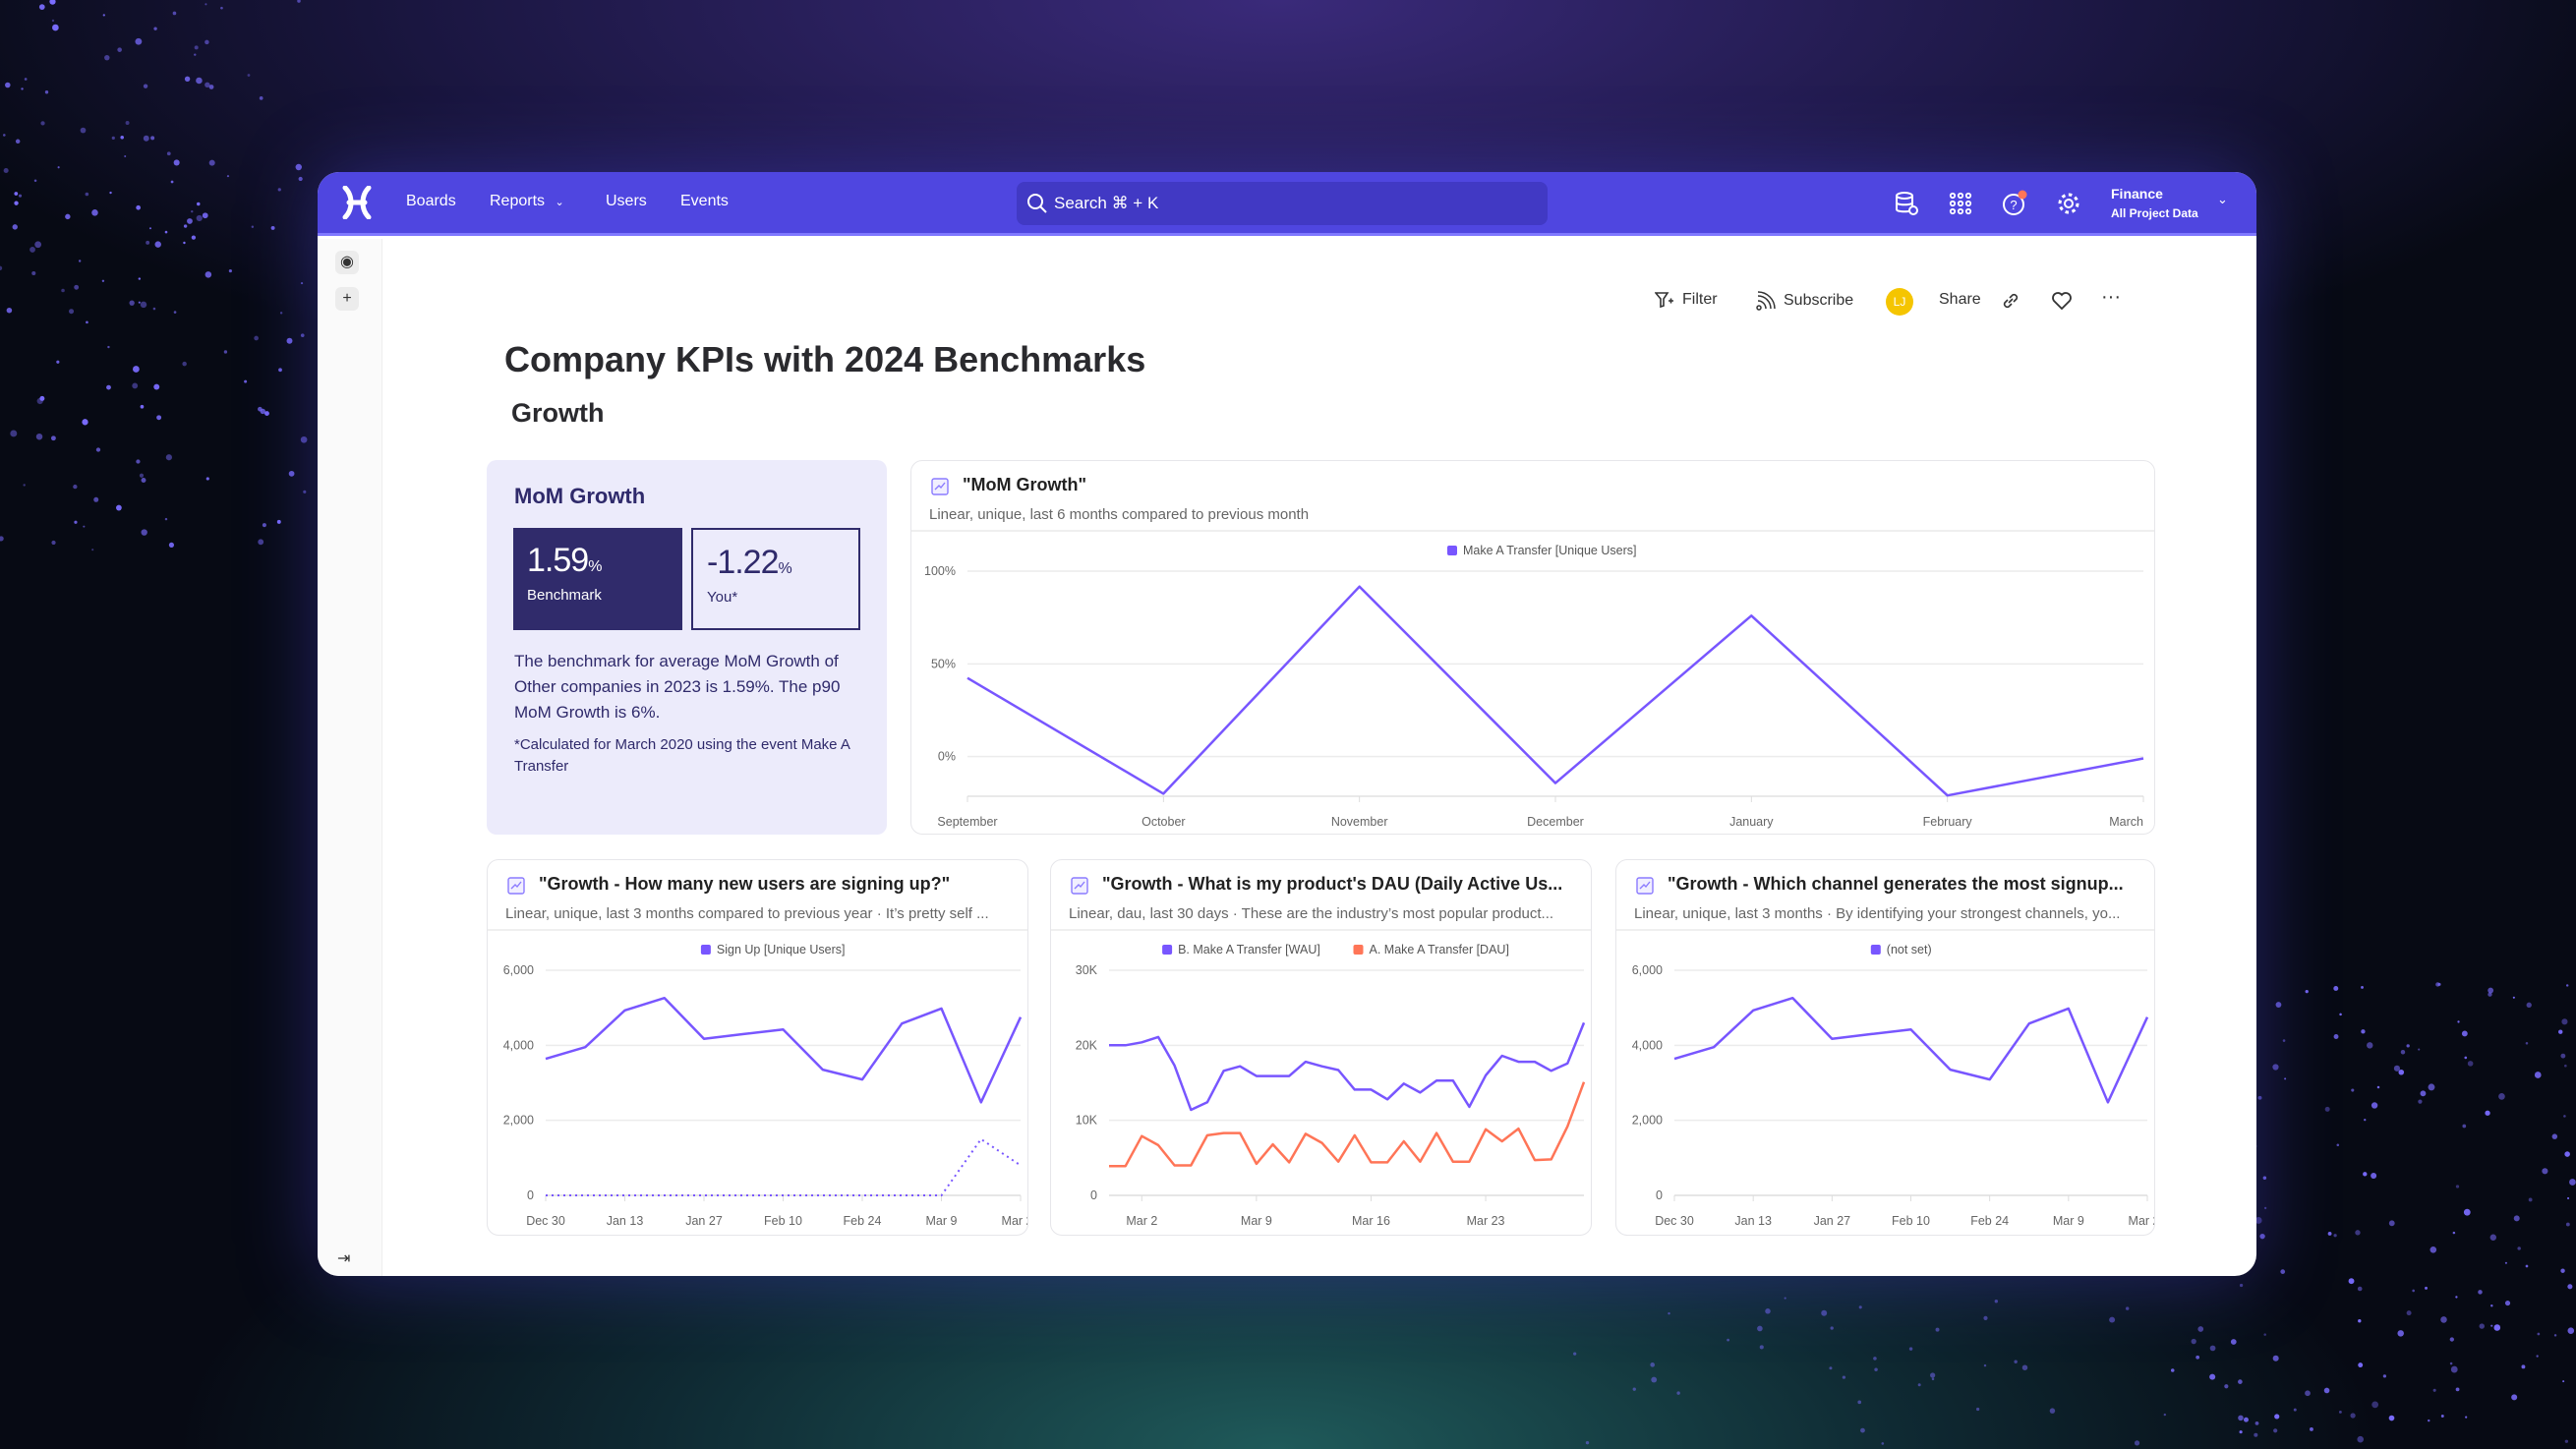  I want to click on add-icon: +, so click(347, 299).